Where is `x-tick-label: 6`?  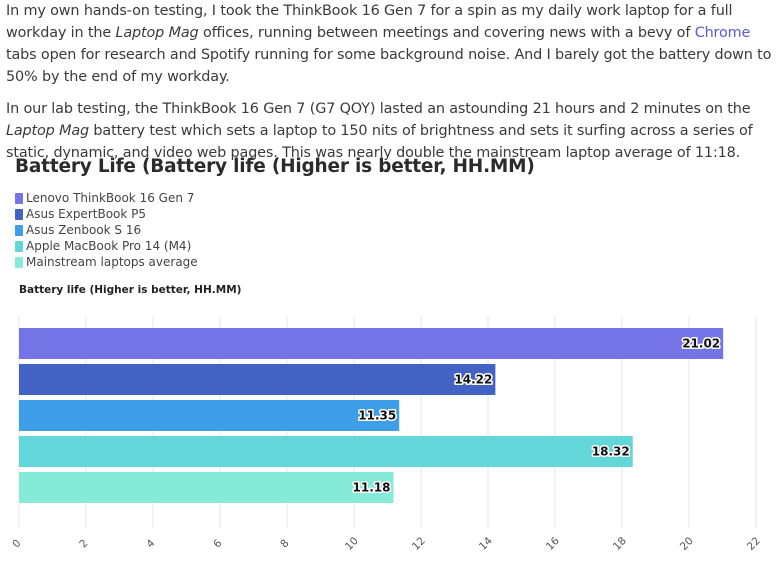 x-tick-label: 6 is located at coordinates (217, 543).